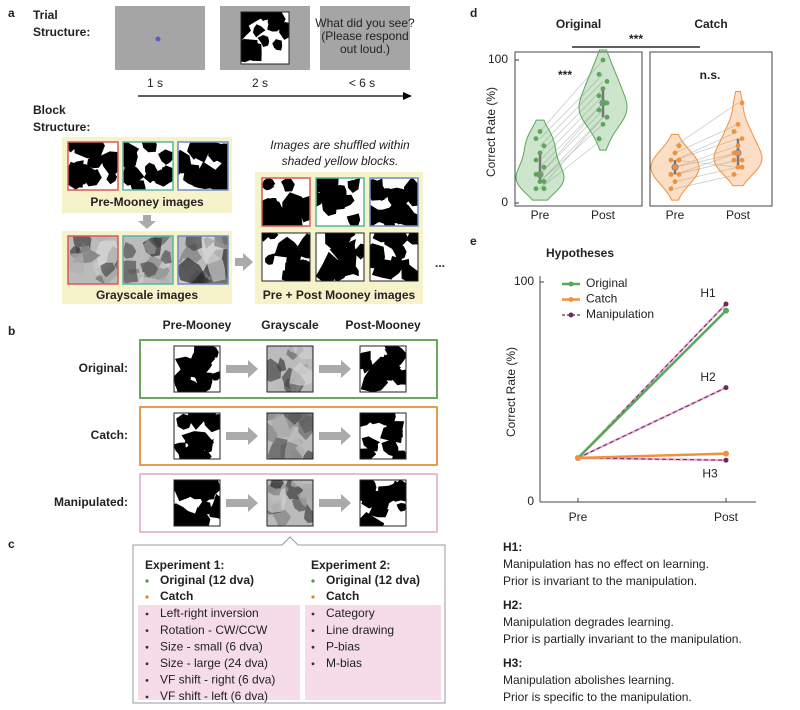 This screenshot has width=800, height=710. Describe the element at coordinates (597, 697) in the screenshot. I see `hypothesis-description: Prior is specific to the manipulation.` at that location.